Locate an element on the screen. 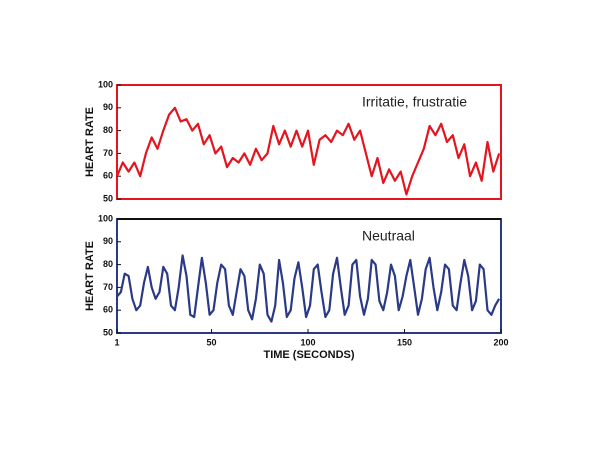 This screenshot has width=612, height=459. annotation: Neutraal is located at coordinates (388, 236).